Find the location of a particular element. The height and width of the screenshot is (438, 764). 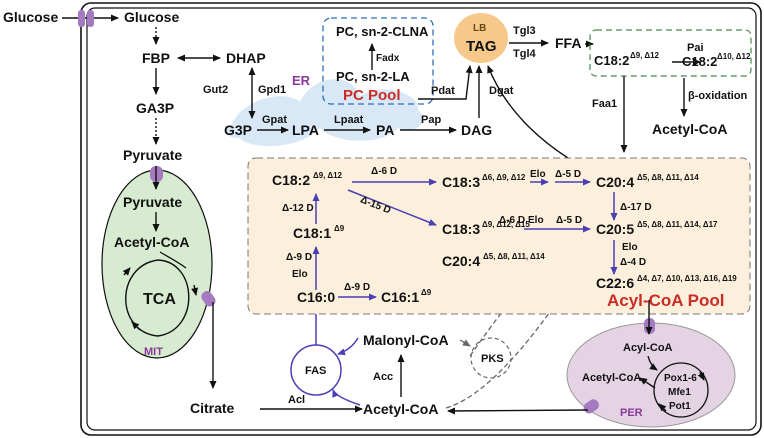

c183a: C18:3 is located at coordinates (461, 182).